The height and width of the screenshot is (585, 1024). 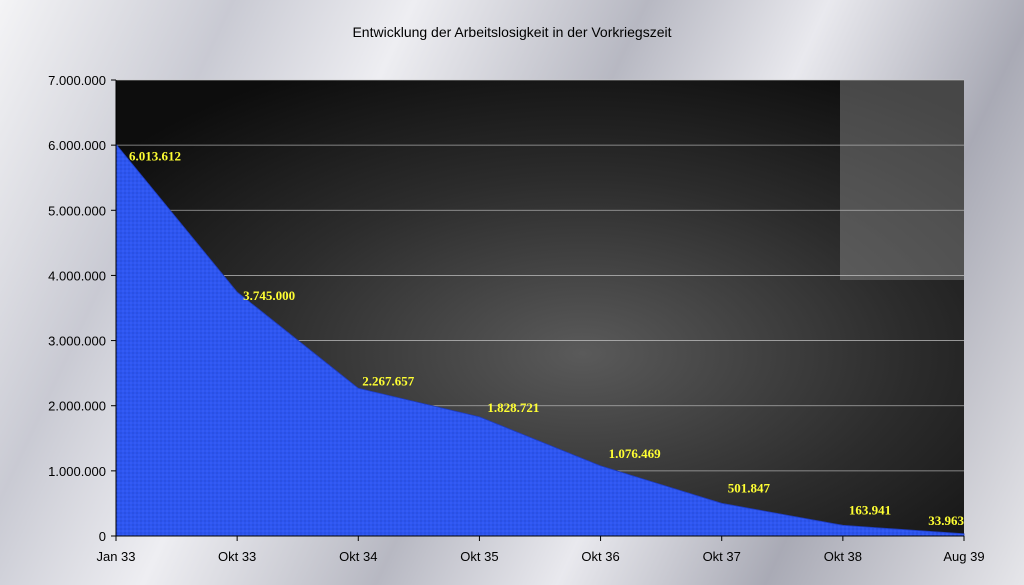 I want to click on y-tick-label: 1.000.000, so click(x=77, y=471).